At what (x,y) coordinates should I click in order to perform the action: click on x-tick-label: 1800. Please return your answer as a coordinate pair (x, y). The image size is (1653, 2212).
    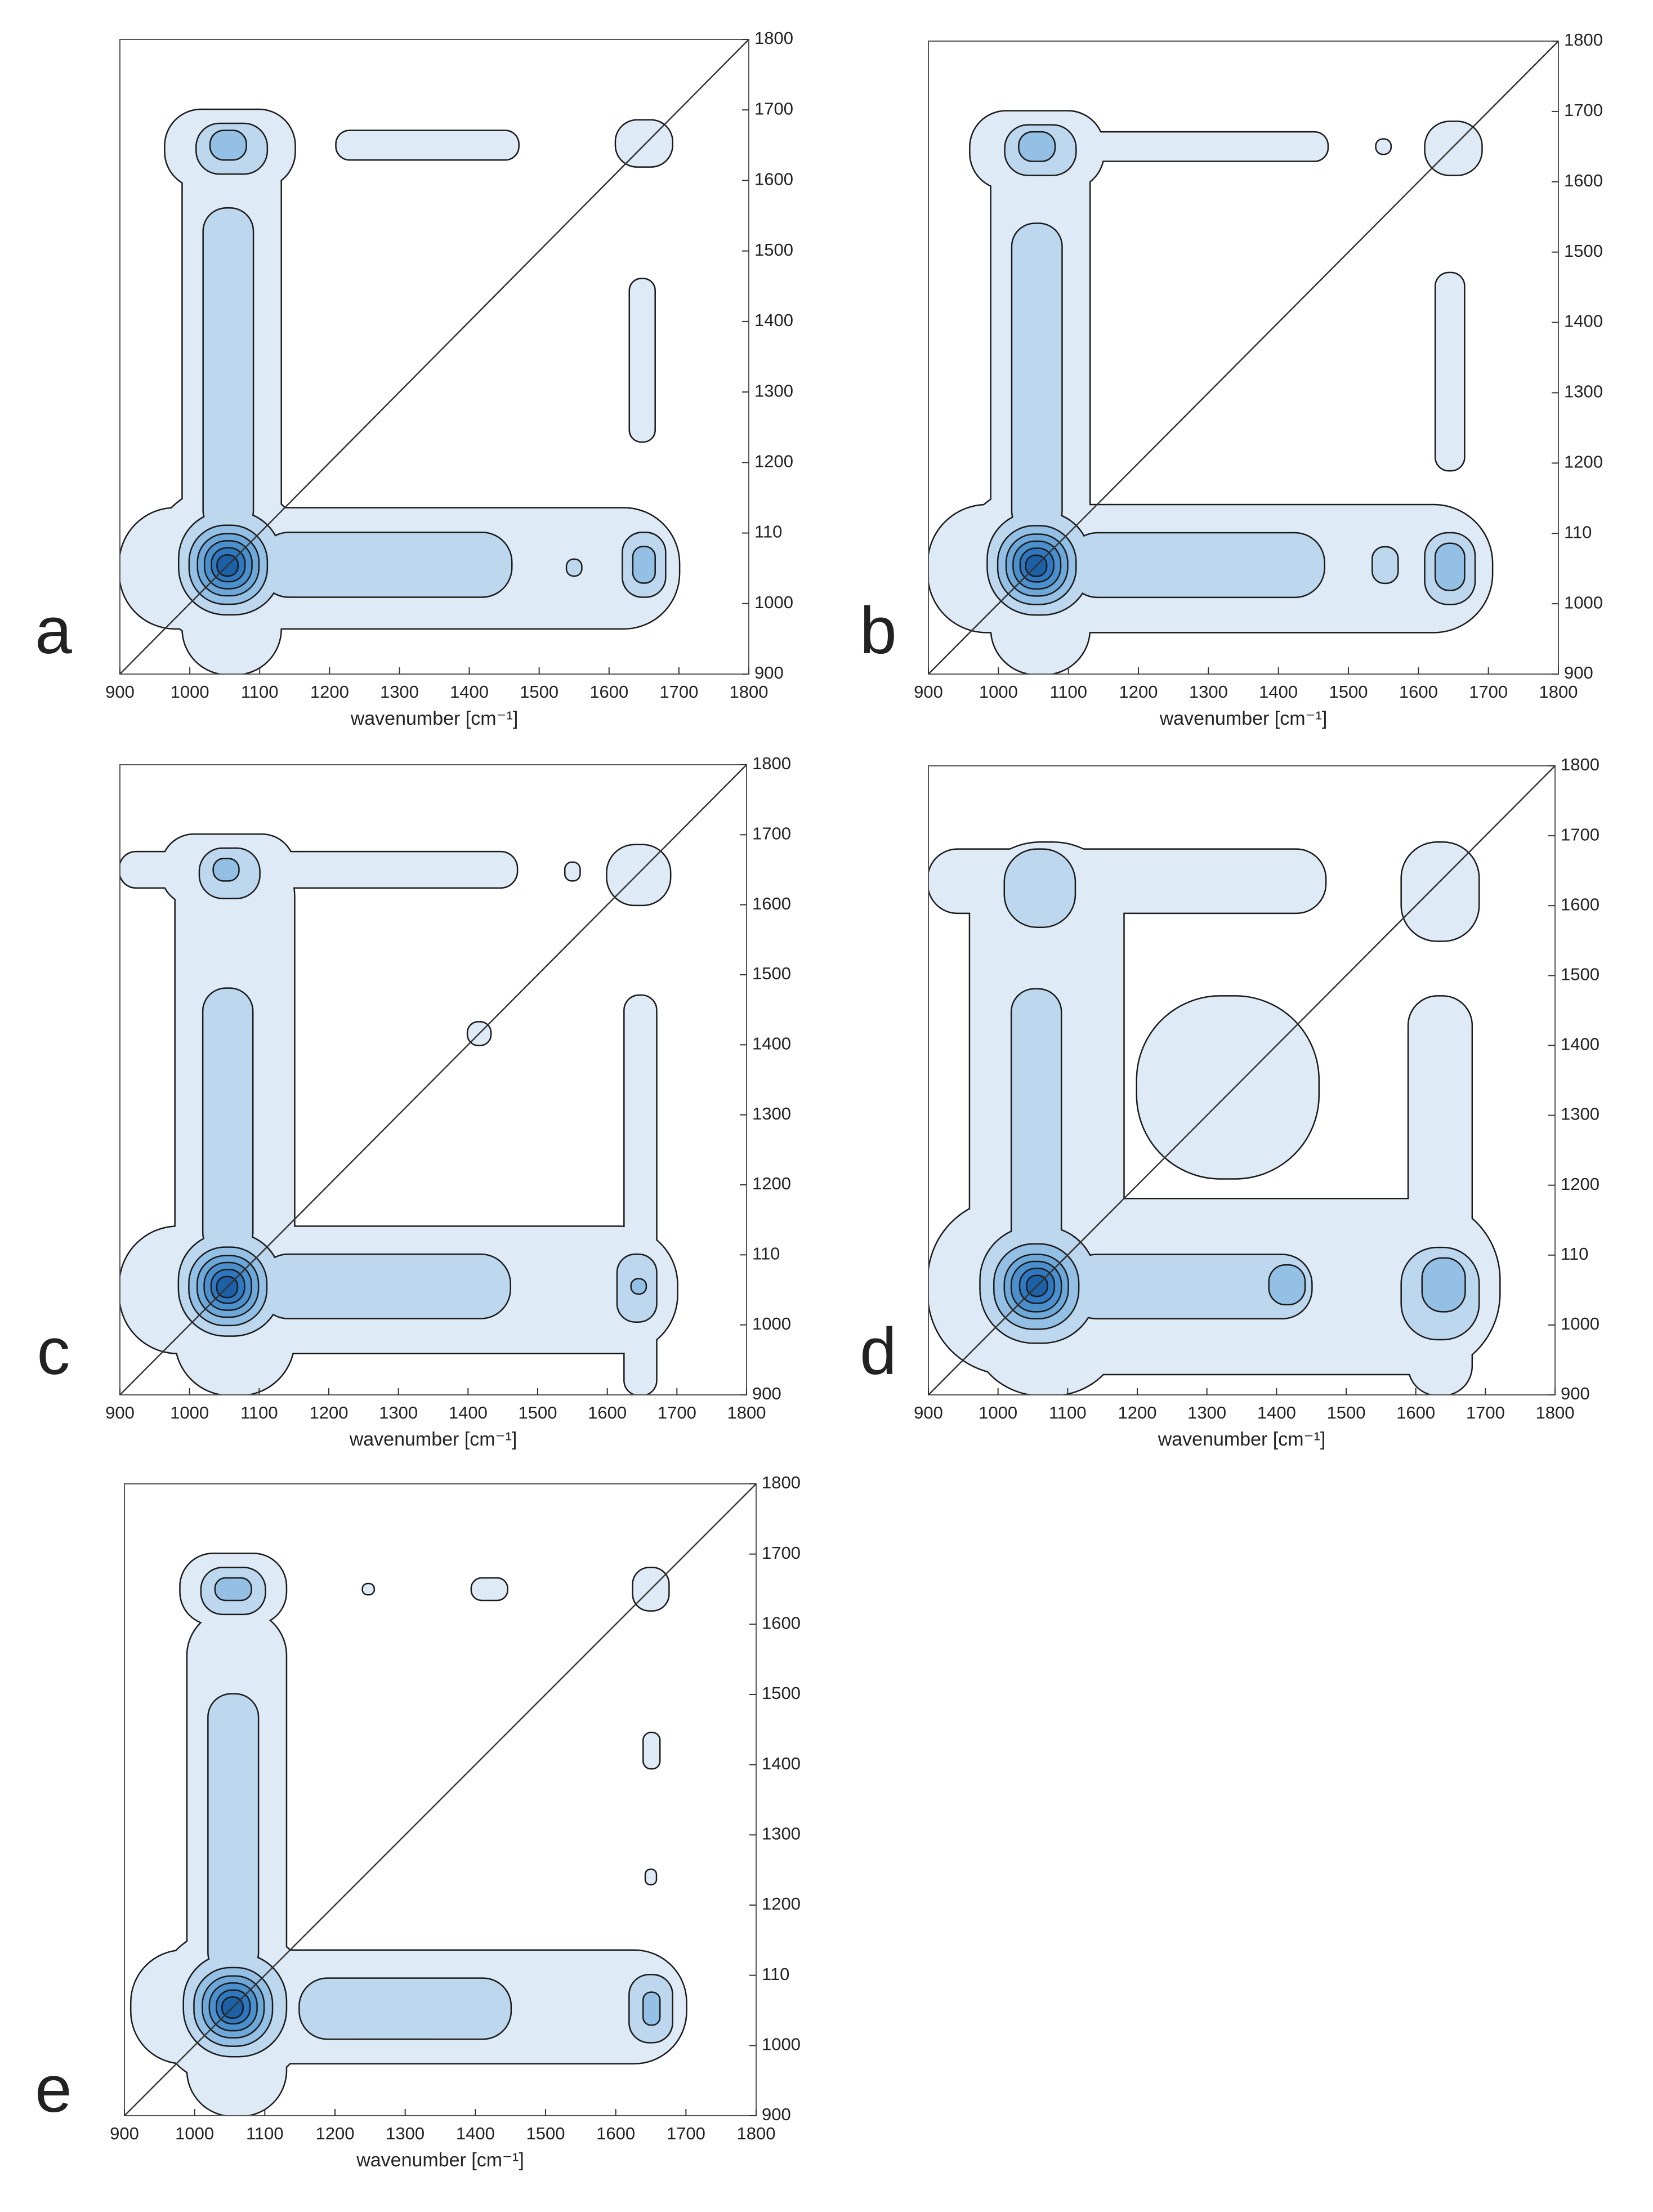
    Looking at the image, I should click on (1555, 1412).